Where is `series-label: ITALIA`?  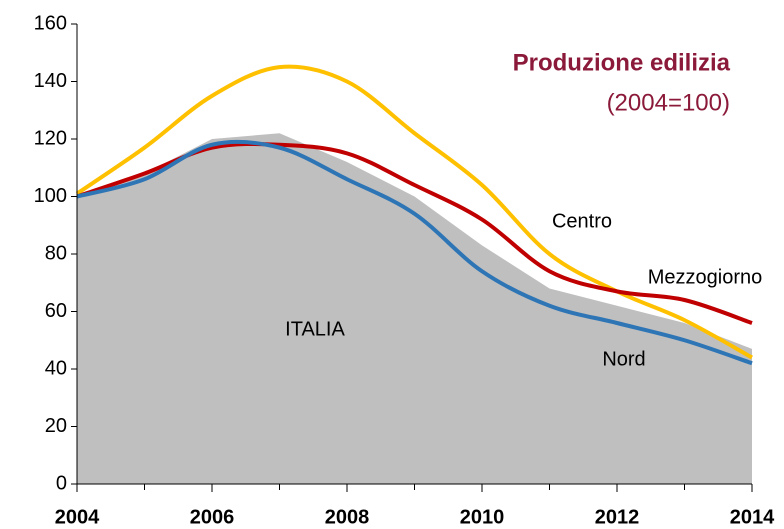 series-label: ITALIA is located at coordinates (315, 329).